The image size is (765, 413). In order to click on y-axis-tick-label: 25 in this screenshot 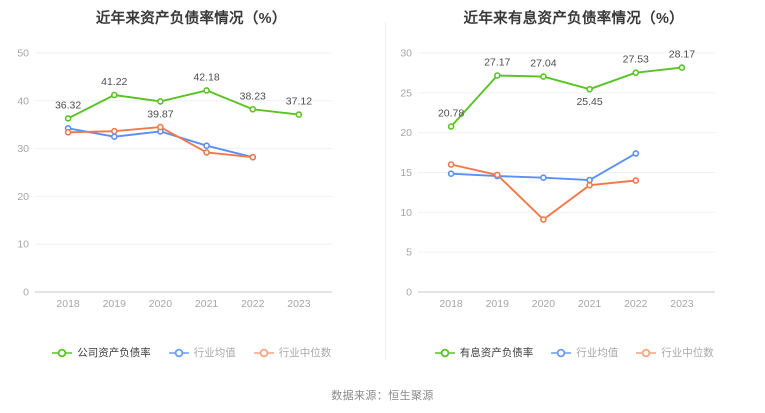, I will do `click(406, 93)`.